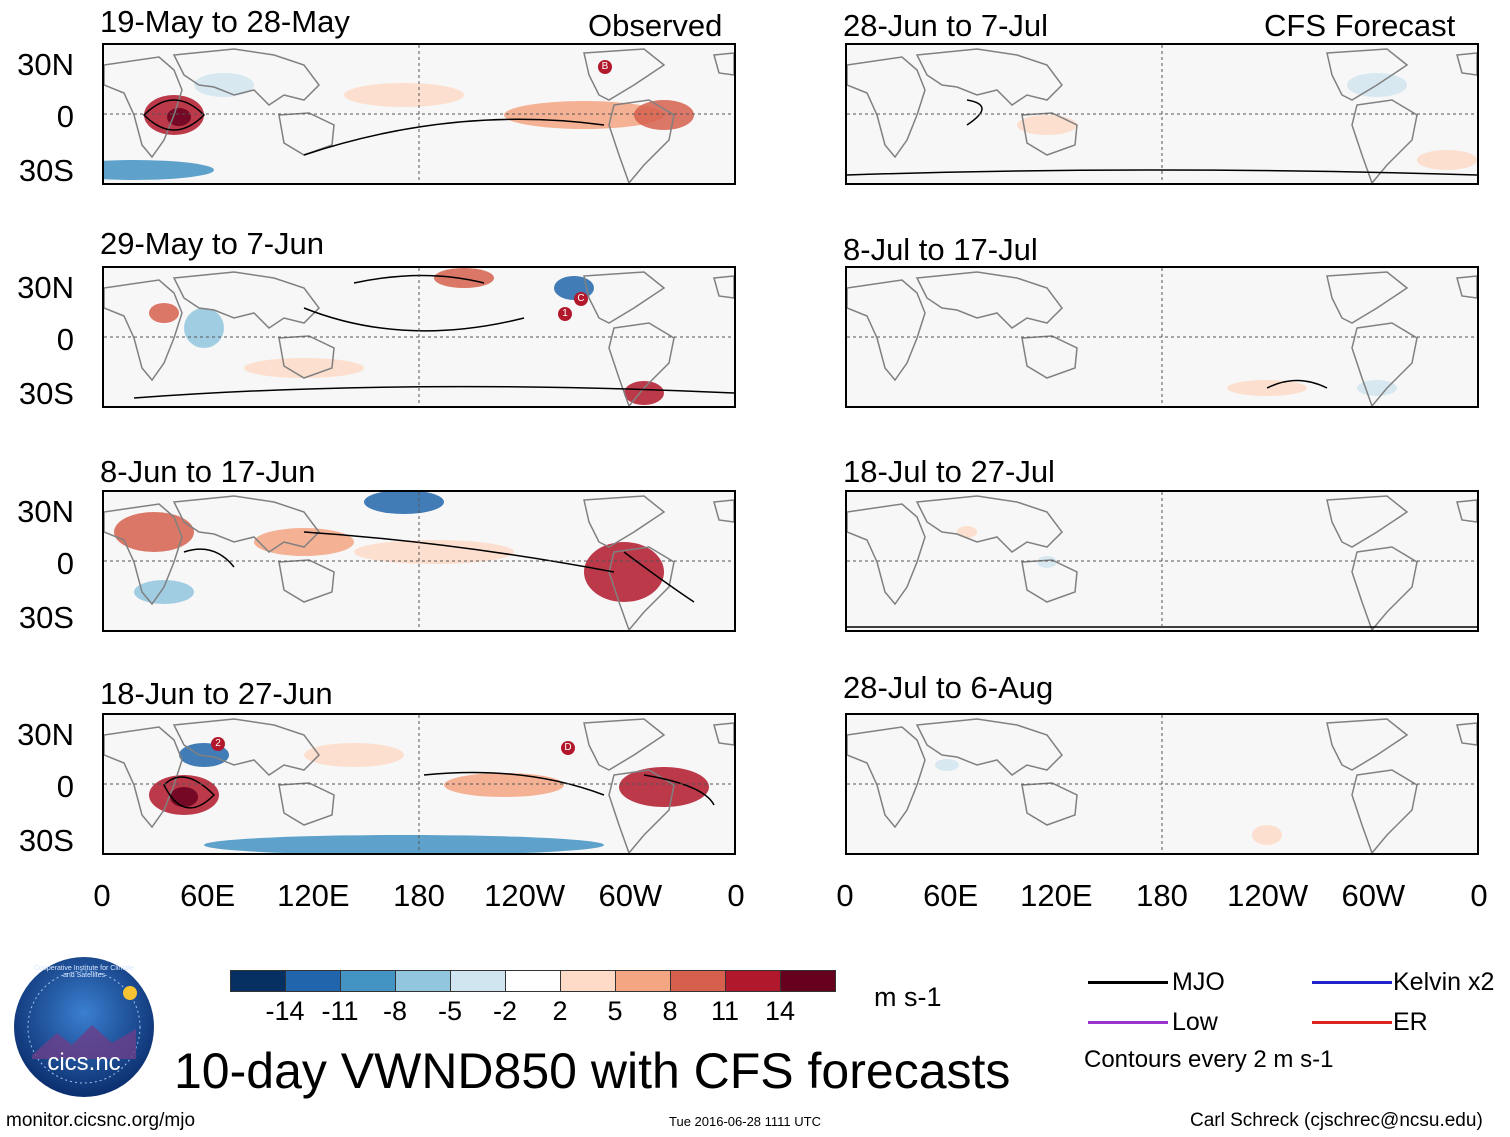  Describe the element at coordinates (948, 687) in the screenshot. I see `panel-title-fc-4: 28-Jul to 6-Aug` at that location.